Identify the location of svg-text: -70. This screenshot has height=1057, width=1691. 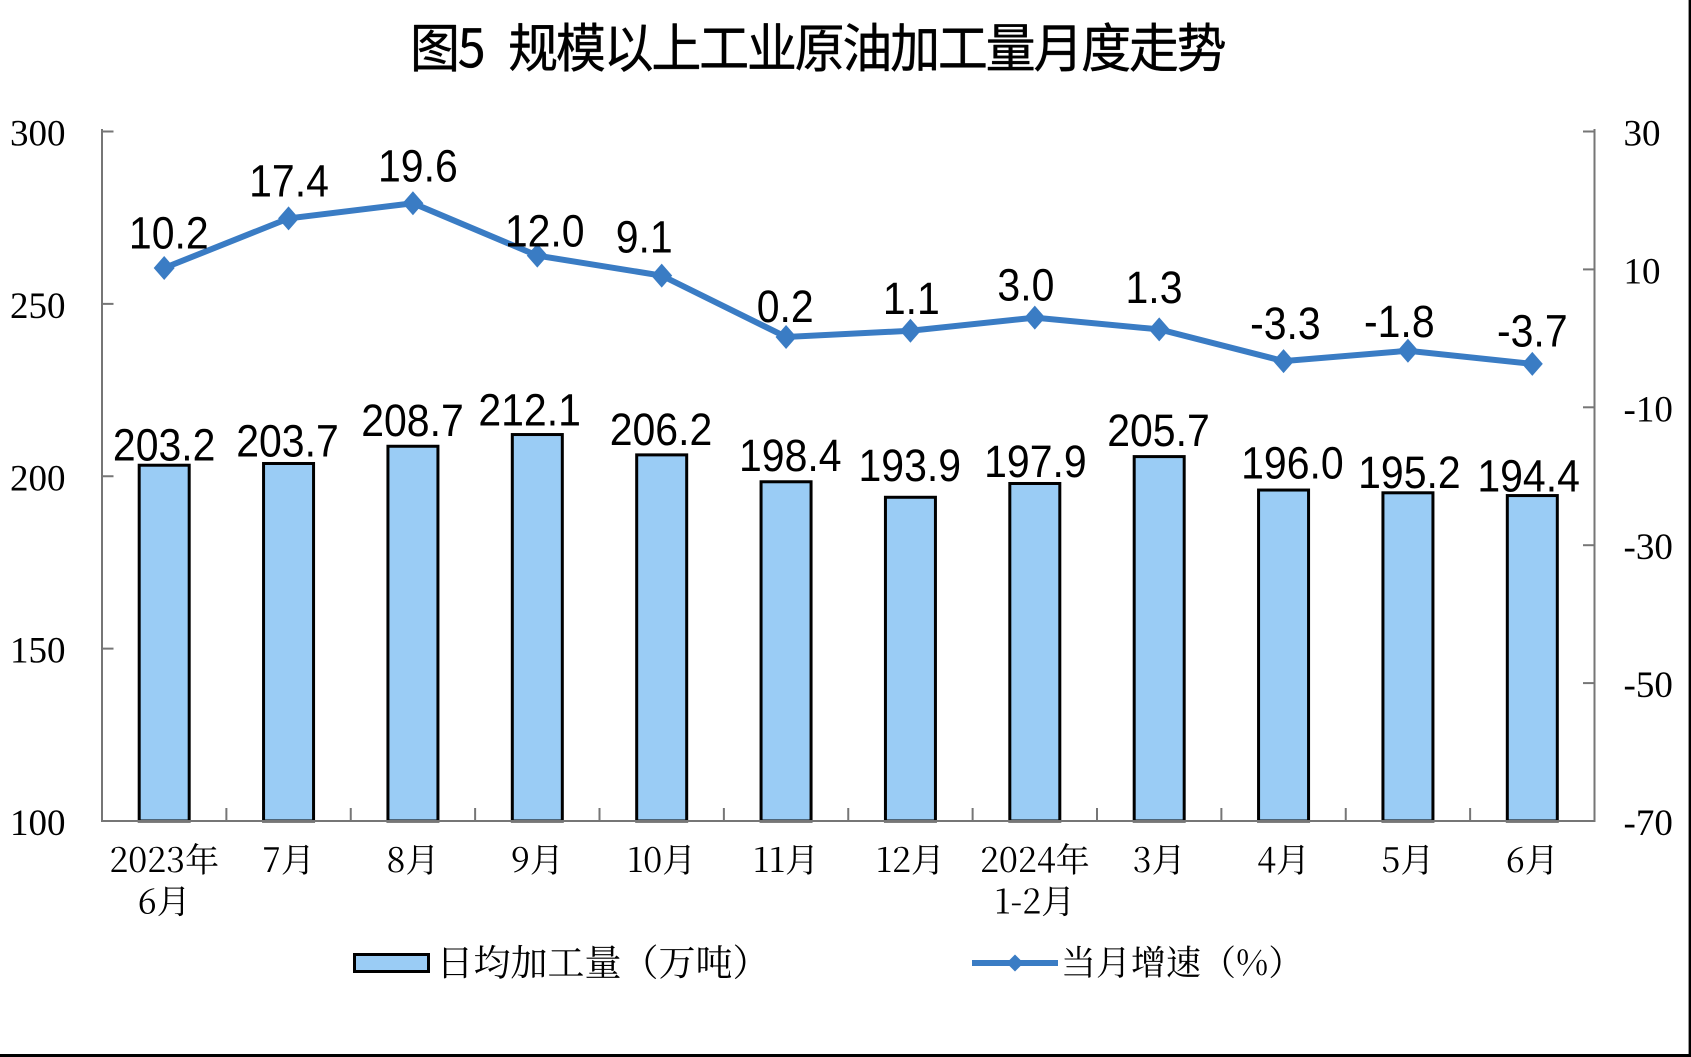
(1648, 823).